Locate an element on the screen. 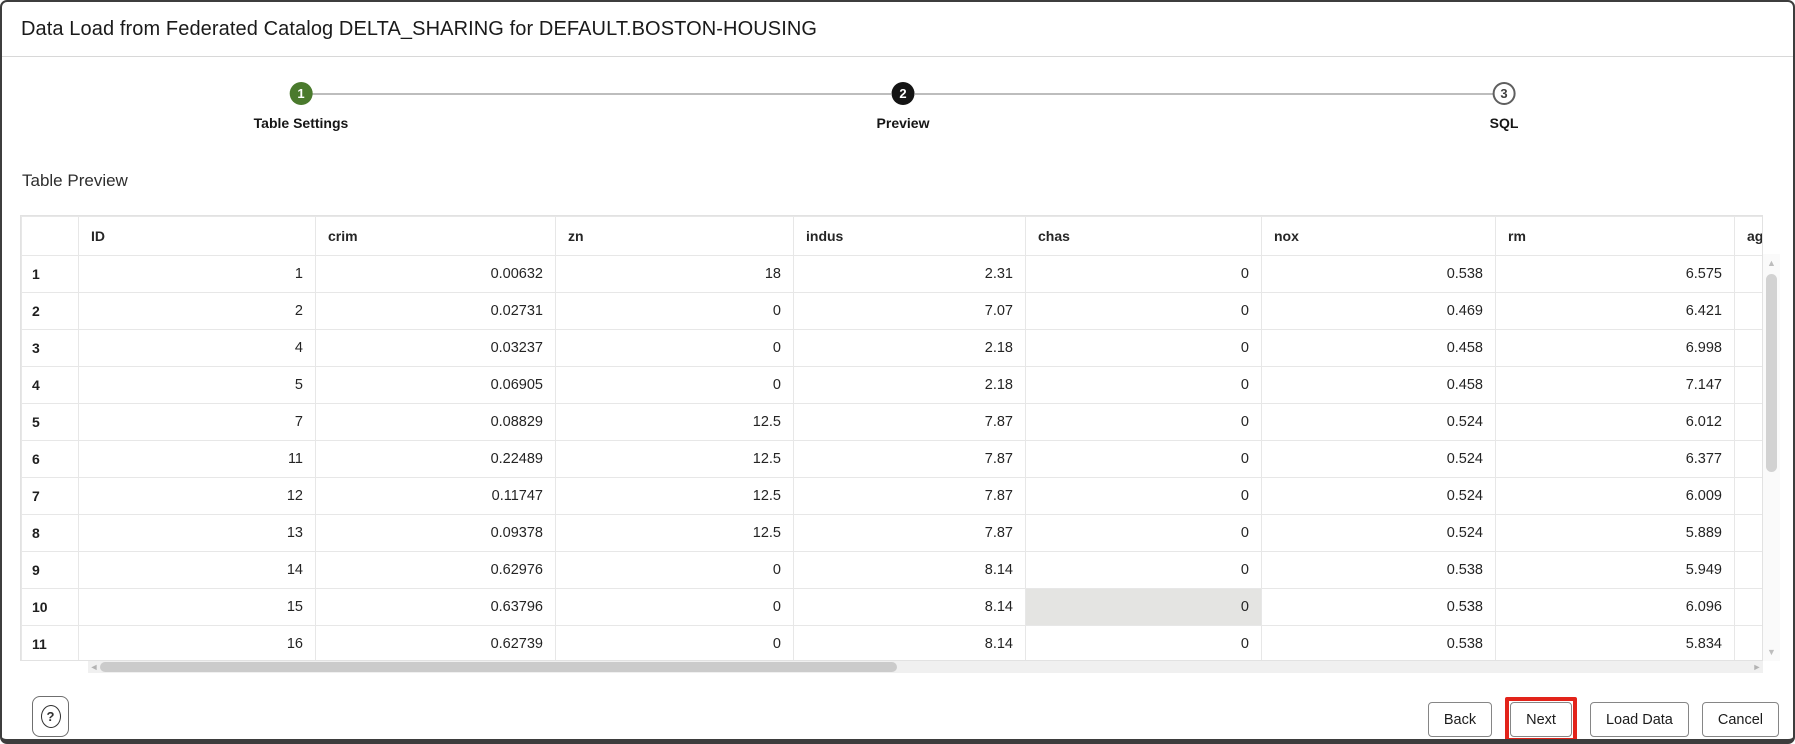 This screenshot has width=1795, height=744. grid-cell: 6.096 is located at coordinates (1615, 607).